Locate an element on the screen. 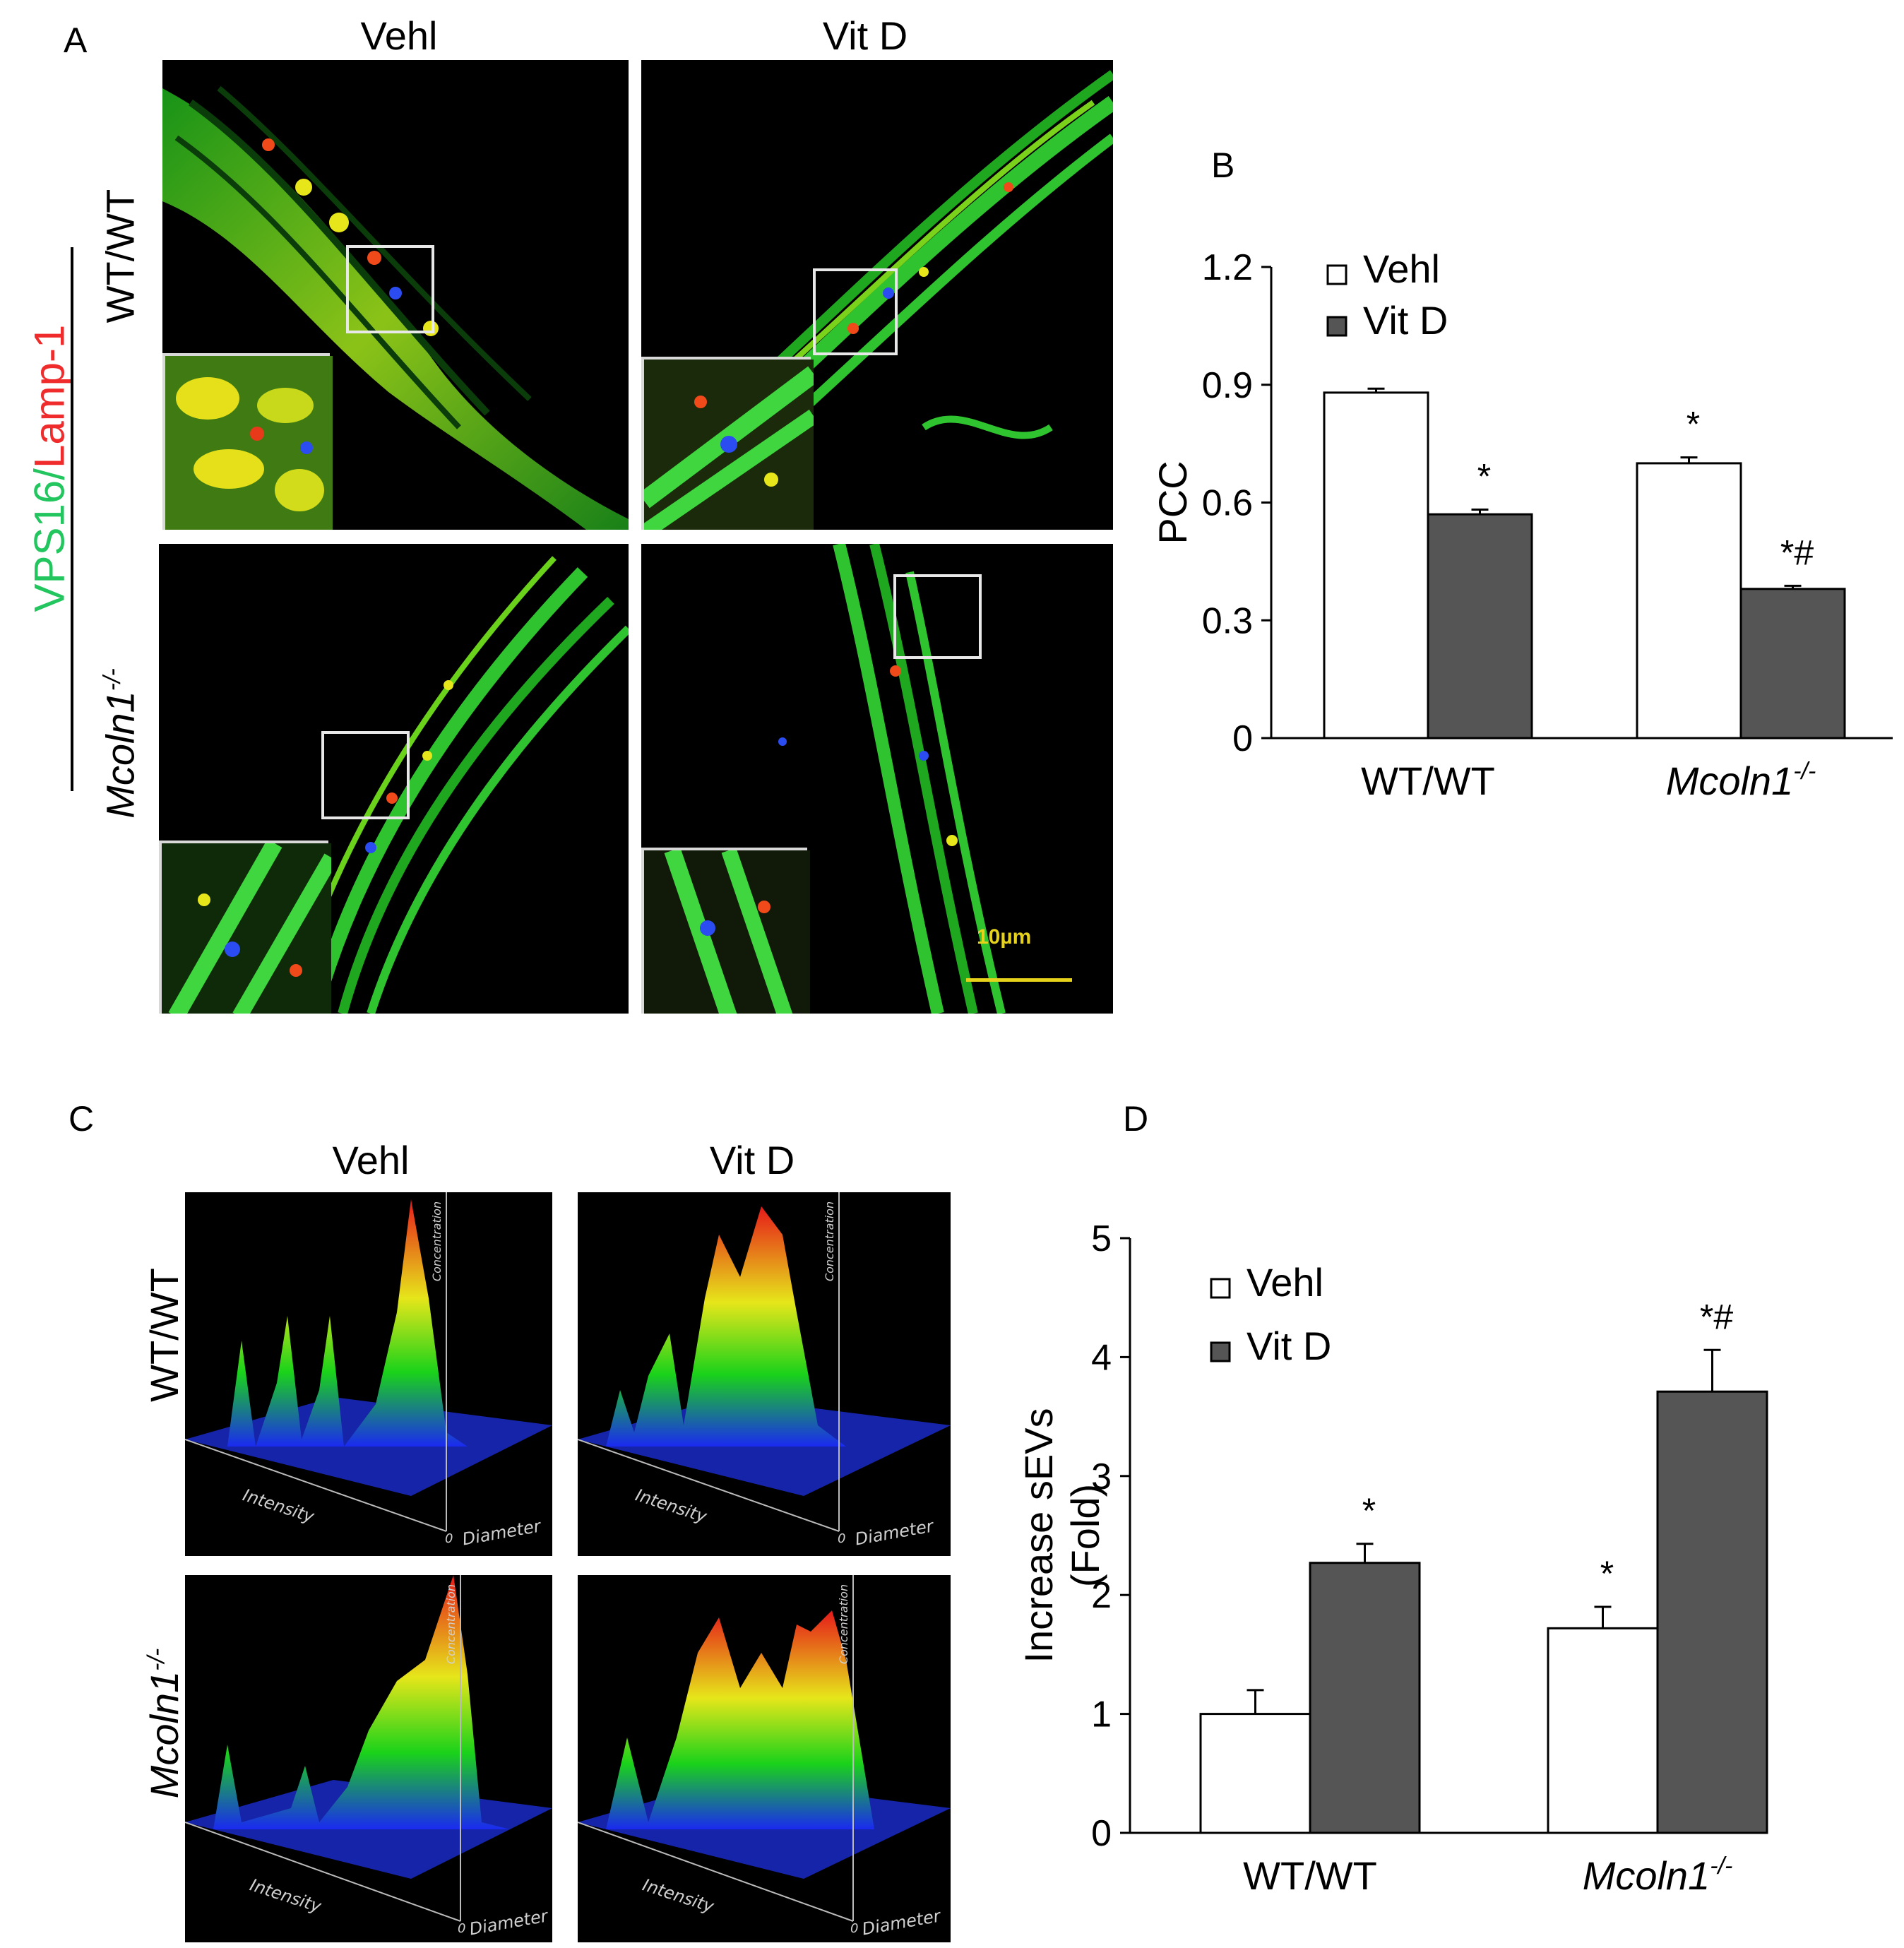  inset-wt-vehl is located at coordinates (247, 441).